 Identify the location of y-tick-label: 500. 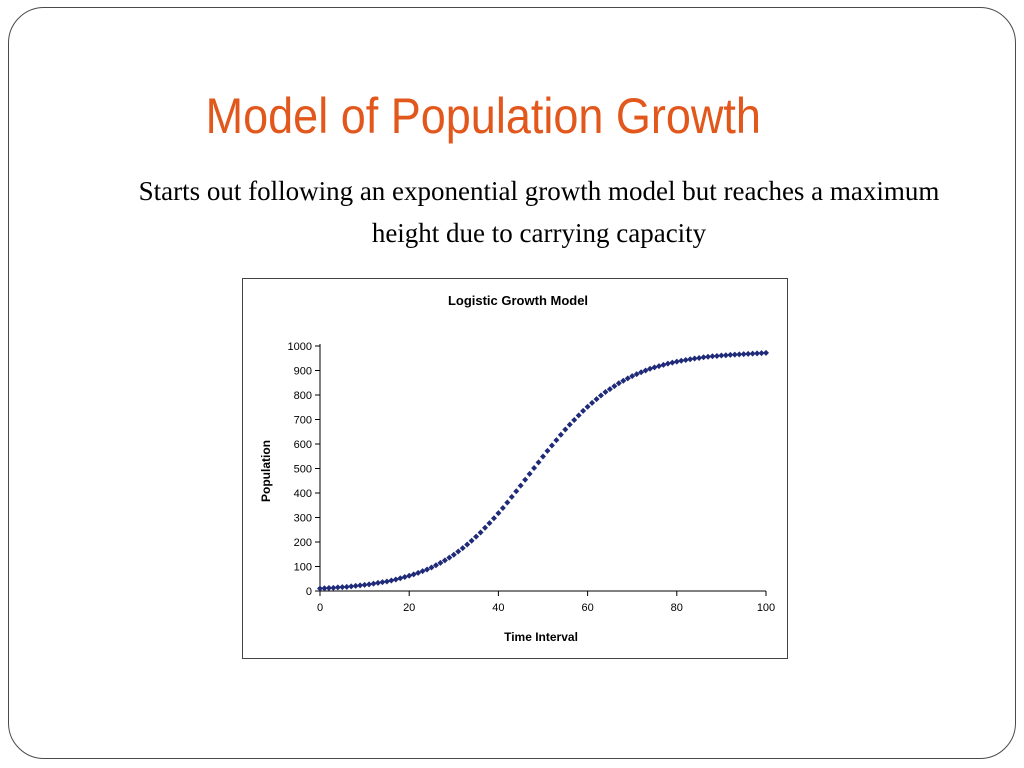
(303, 470).